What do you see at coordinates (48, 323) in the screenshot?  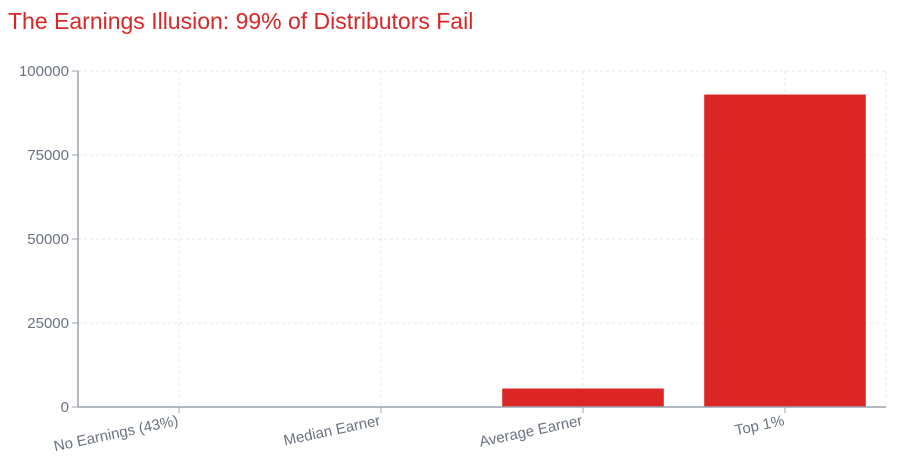 I see `y-tick-label: 25000` at bounding box center [48, 323].